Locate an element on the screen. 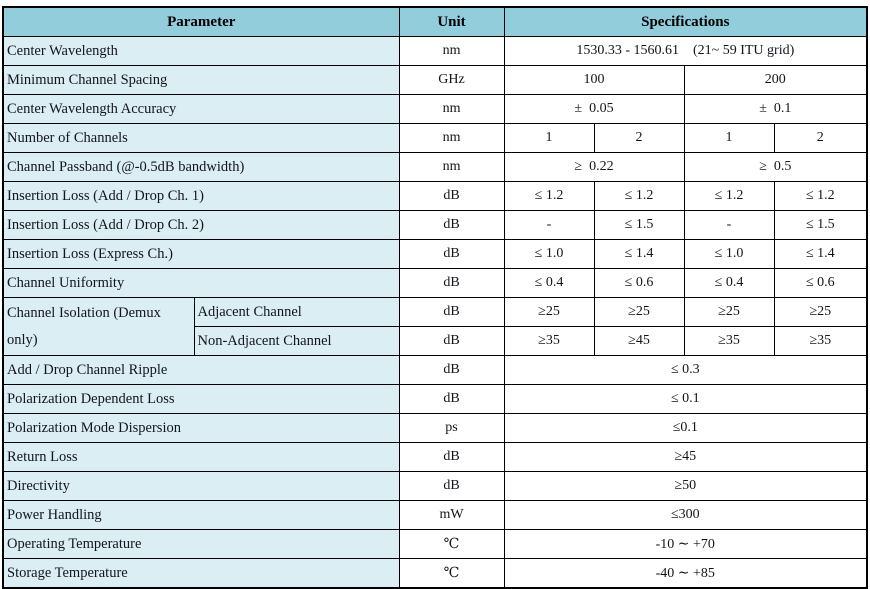 This screenshot has height=589, width=870. spec-cell: ≥ 0.22 is located at coordinates (594, 167).